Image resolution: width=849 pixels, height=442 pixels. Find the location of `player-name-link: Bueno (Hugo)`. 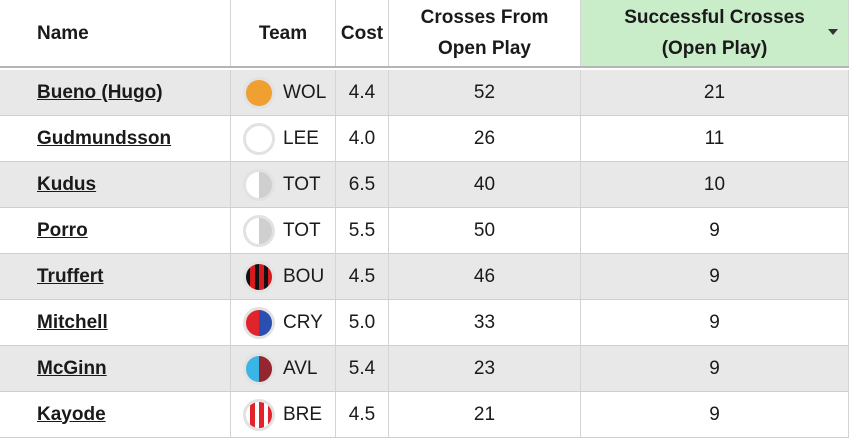

player-name-link: Bueno (Hugo) is located at coordinates (100, 92).